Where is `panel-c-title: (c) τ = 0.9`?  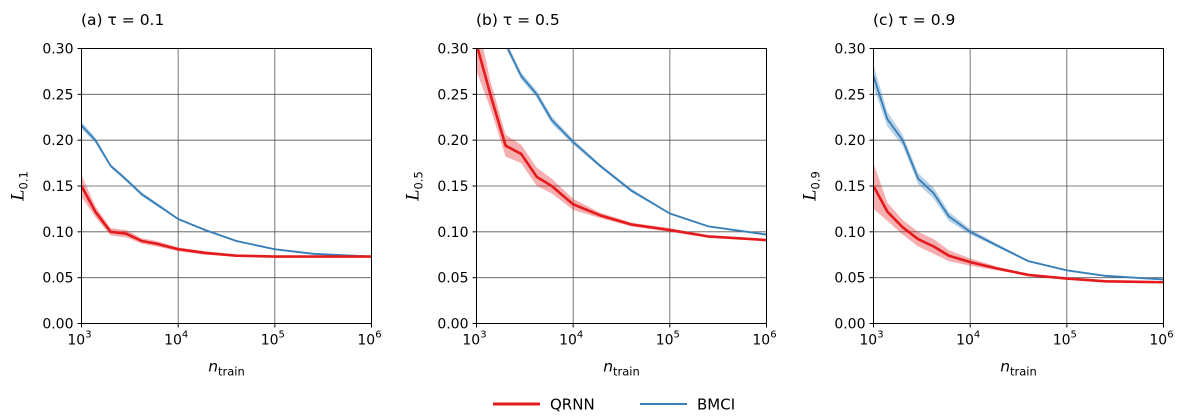
panel-c-title: (c) τ = 0.9 is located at coordinates (914, 20).